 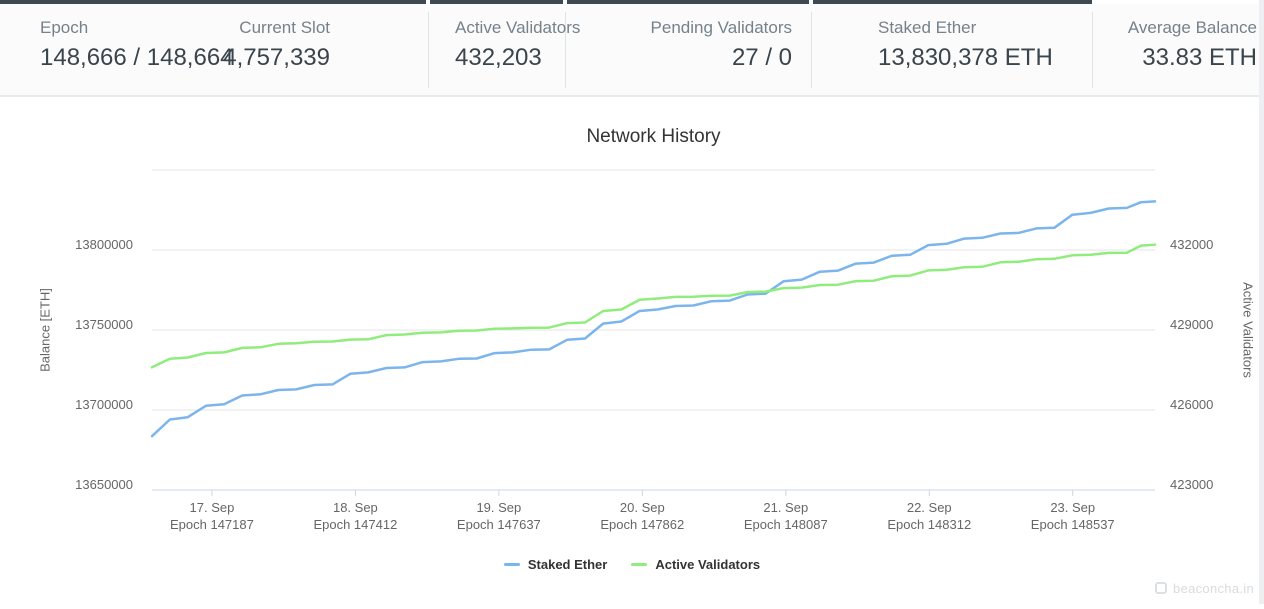 What do you see at coordinates (355, 507) in the screenshot?
I see `x-tick-date: 18. Sep` at bounding box center [355, 507].